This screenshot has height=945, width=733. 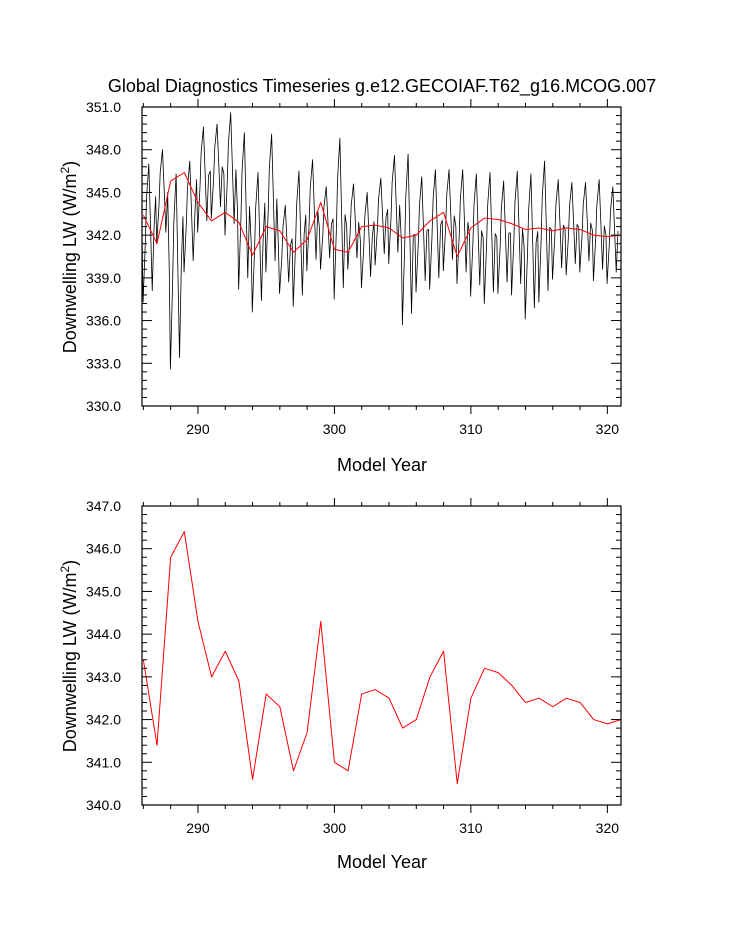 I want to click on y-tick-label: 351.0, so click(x=103, y=107).